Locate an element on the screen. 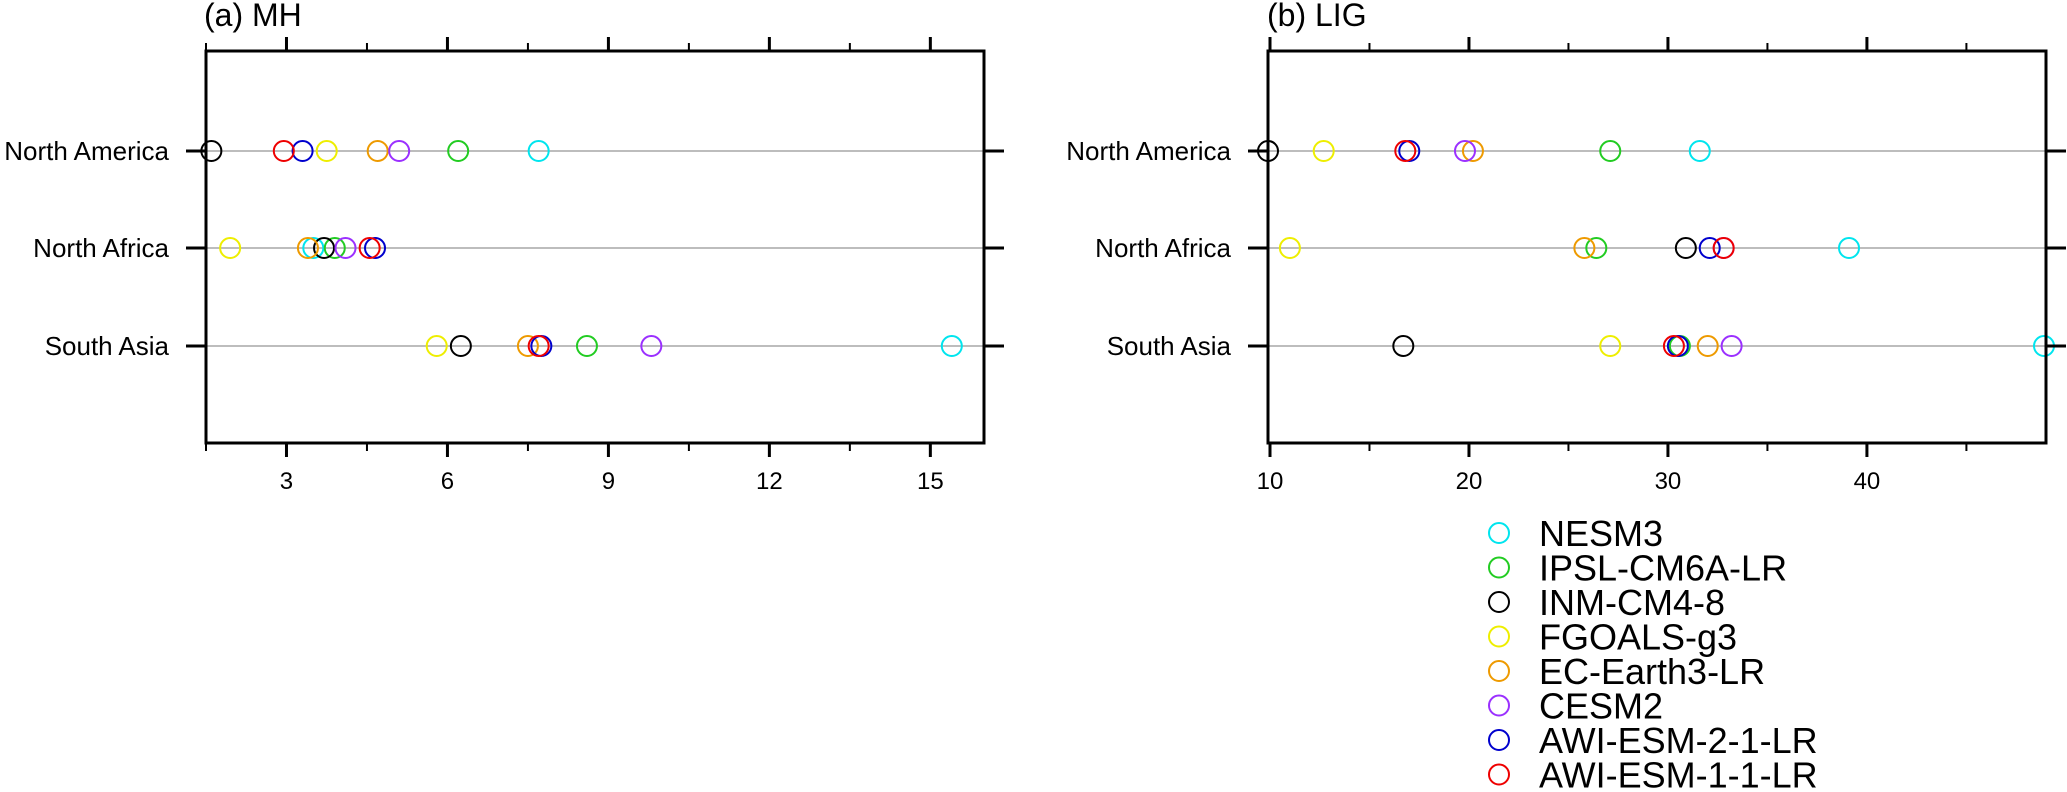  legend-label: IPSL-CM6A-LR is located at coordinates (1663, 568).